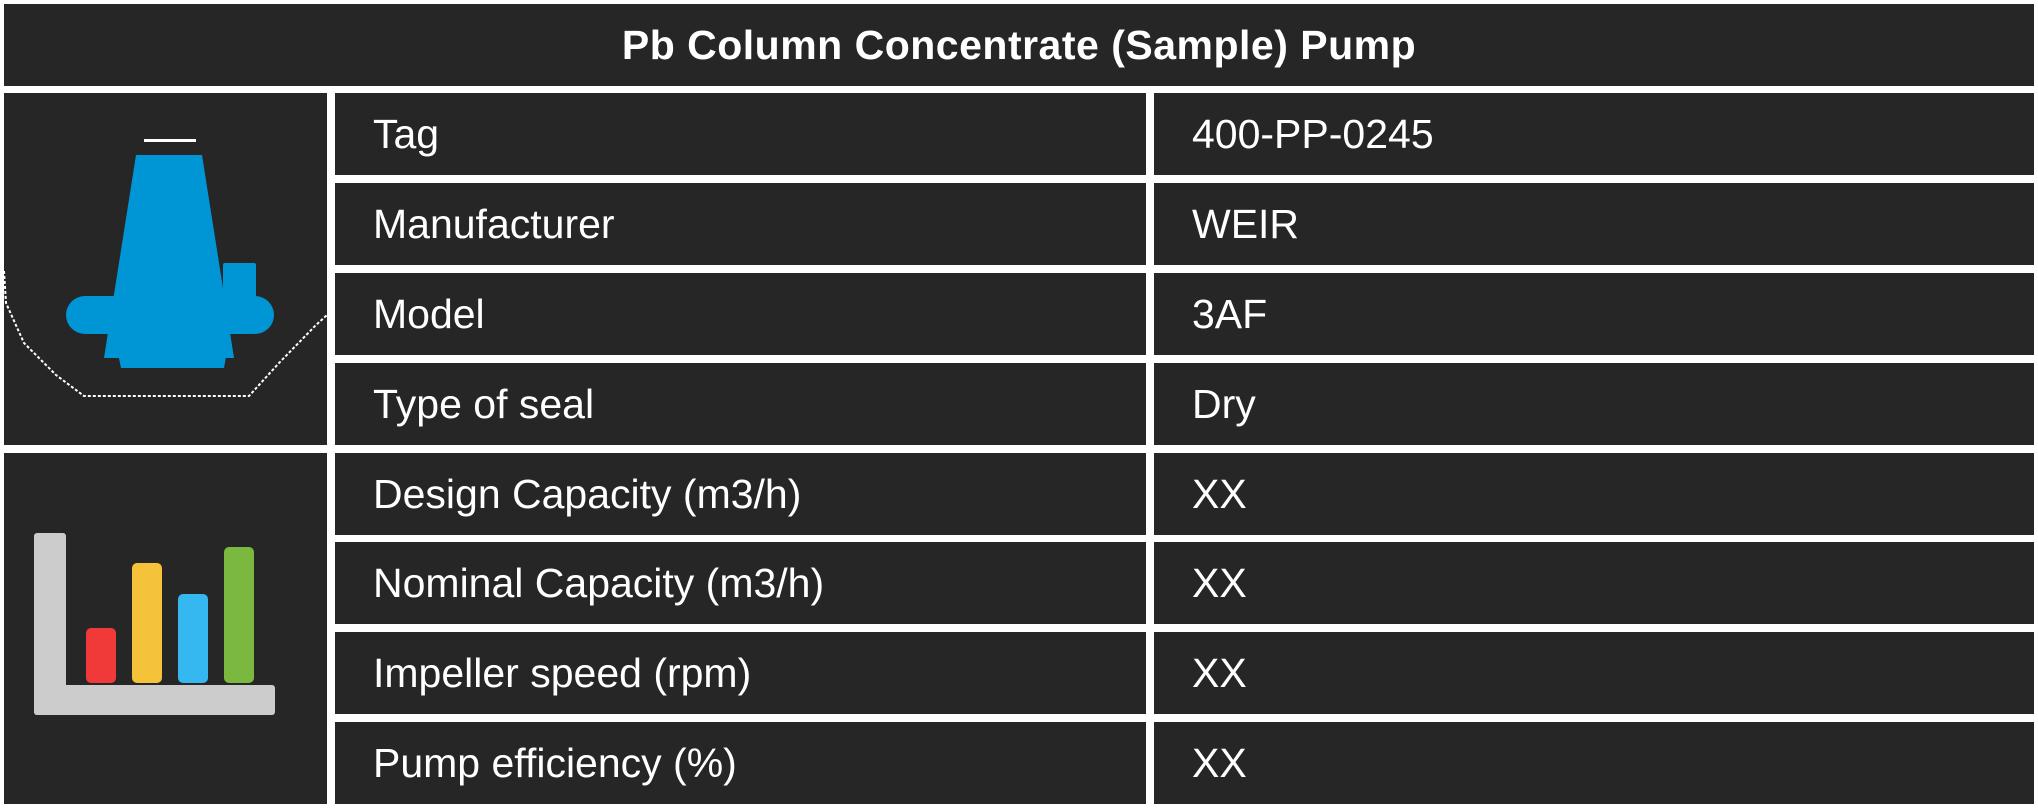 The width and height of the screenshot is (2038, 808). What do you see at coordinates (1019, 45) in the screenshot?
I see `page-title: Pb Column Concentrate (Sample) Pump` at bounding box center [1019, 45].